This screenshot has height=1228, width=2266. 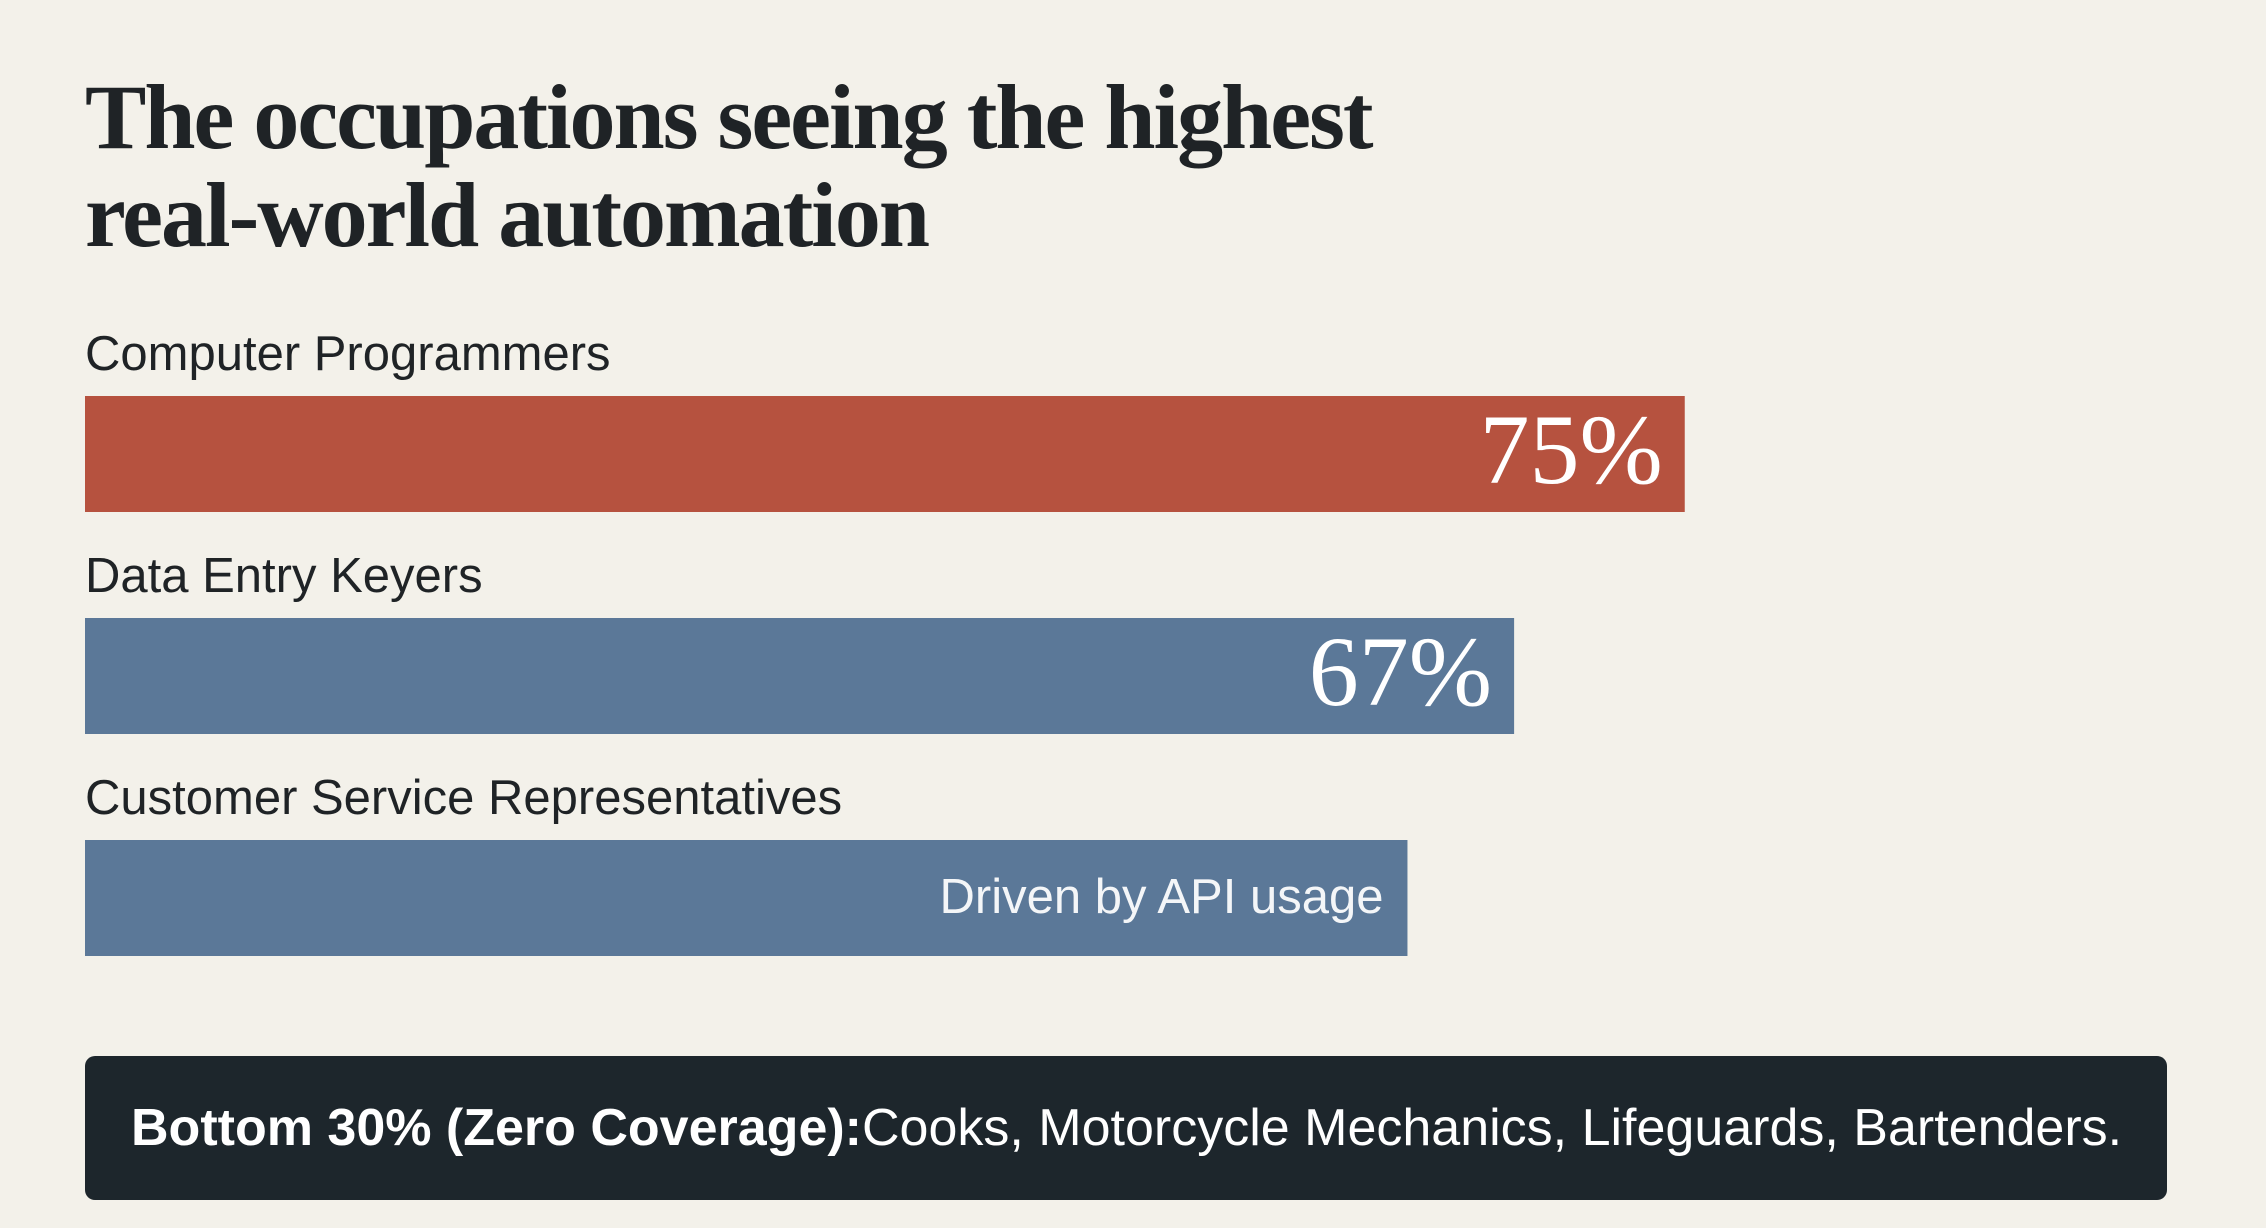 I want to click on chart-title-line-1: The occupations seeing the highest, so click(x=729, y=117).